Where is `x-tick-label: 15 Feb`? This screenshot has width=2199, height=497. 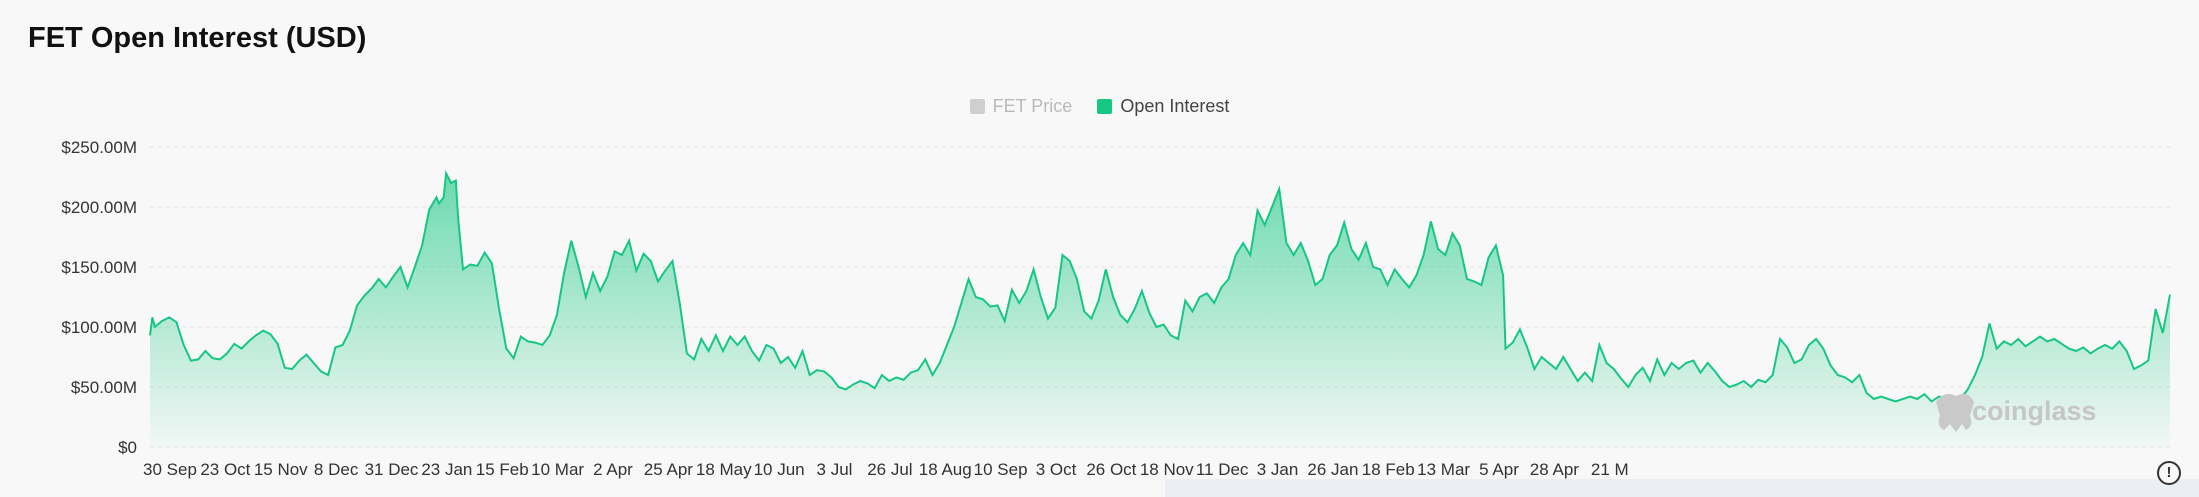
x-tick-label: 15 Feb is located at coordinates (502, 469).